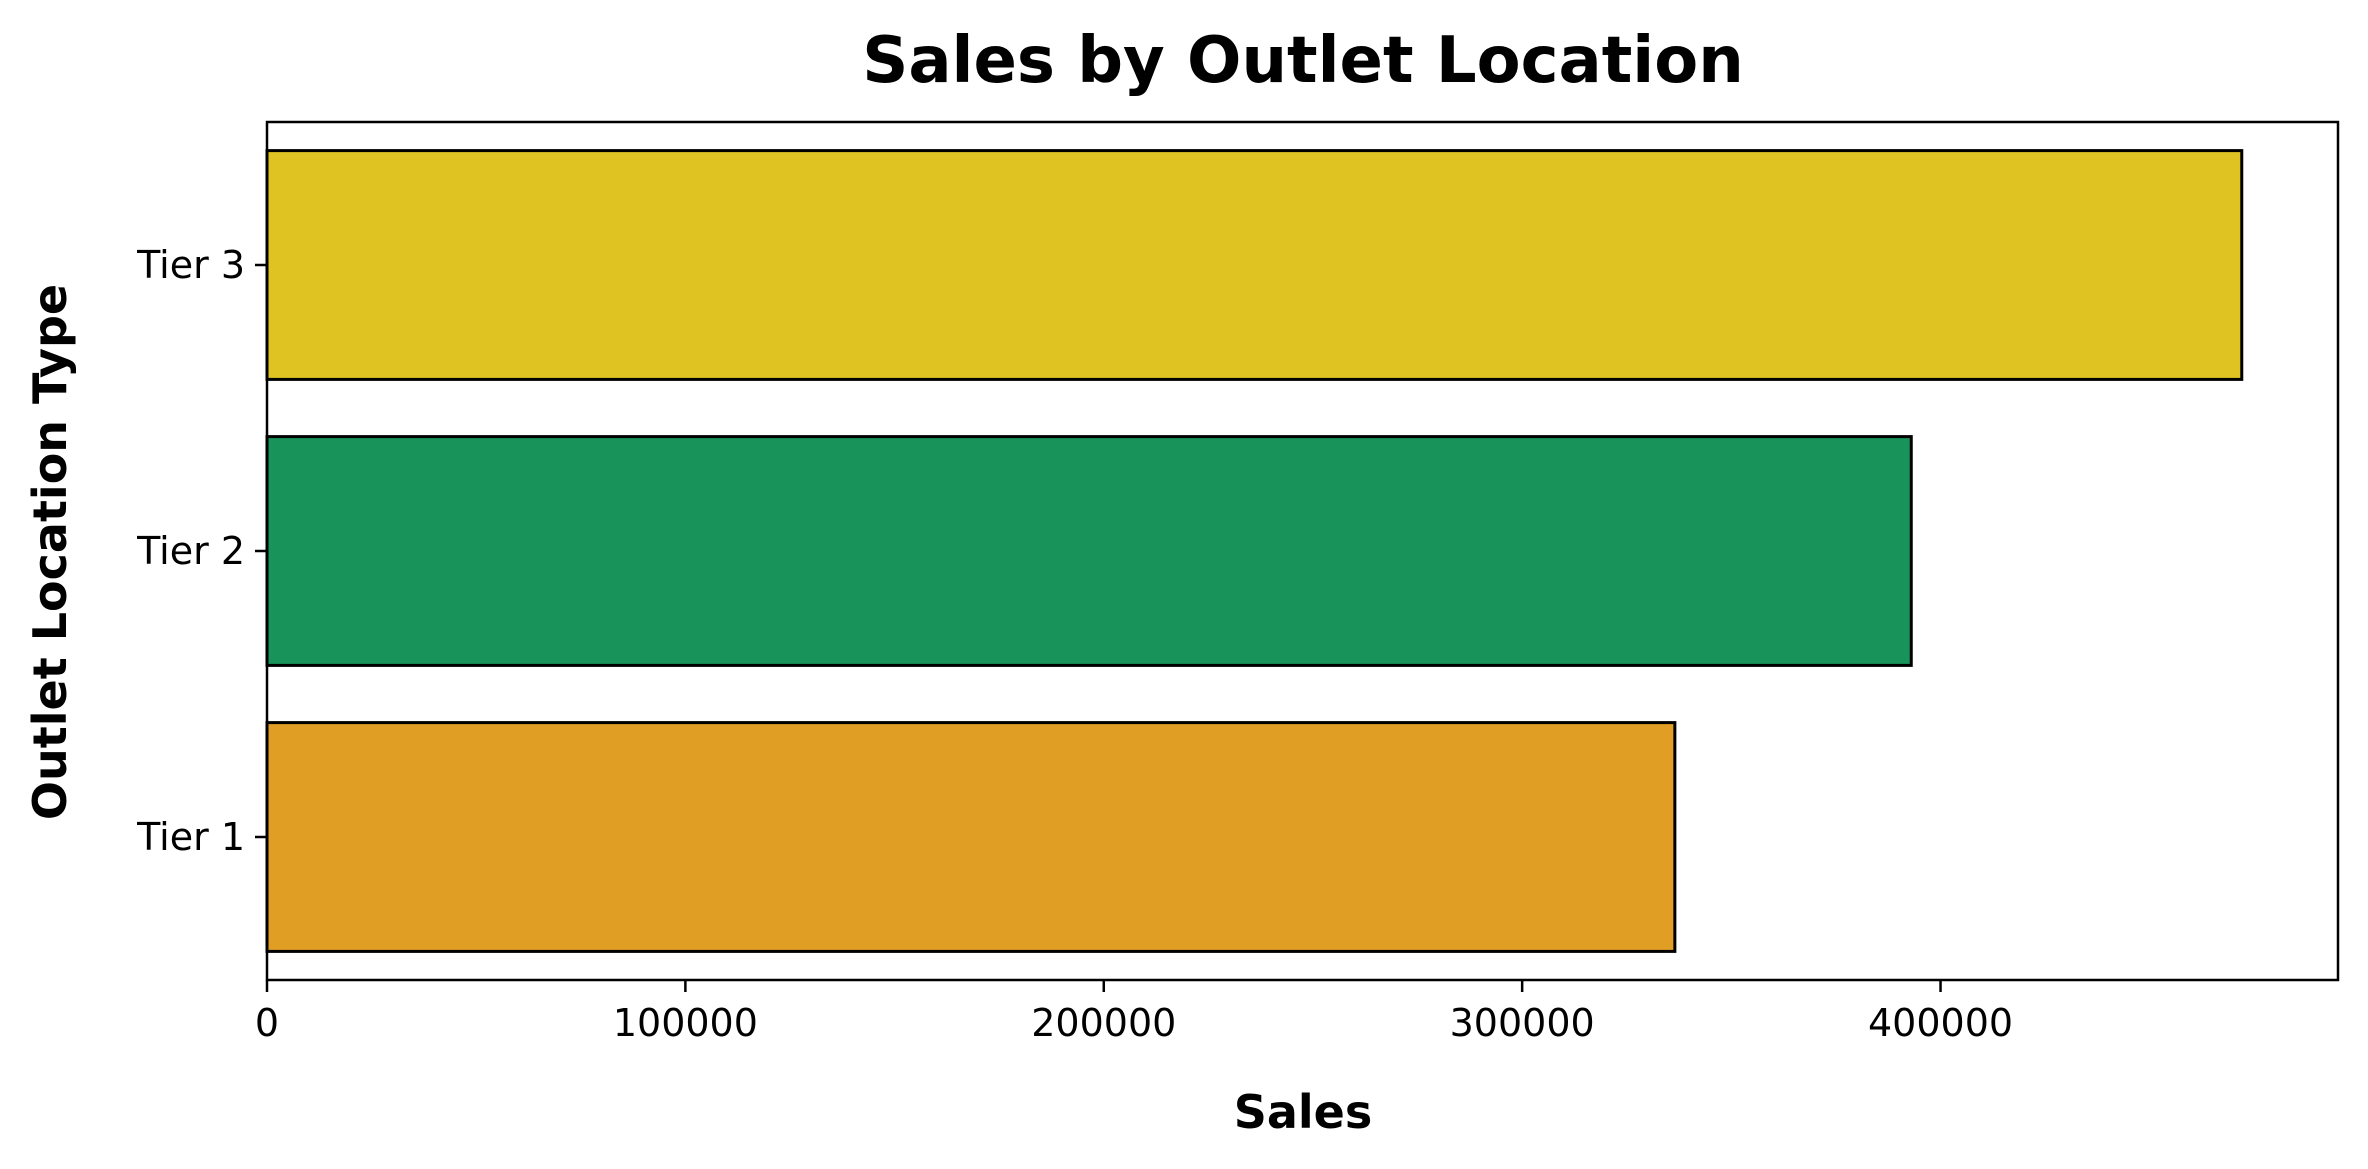 This screenshot has width=2368, height=1169. Describe the element at coordinates (190, 551) in the screenshot. I see `y-tick-label-tier-2: Tier 2` at that location.